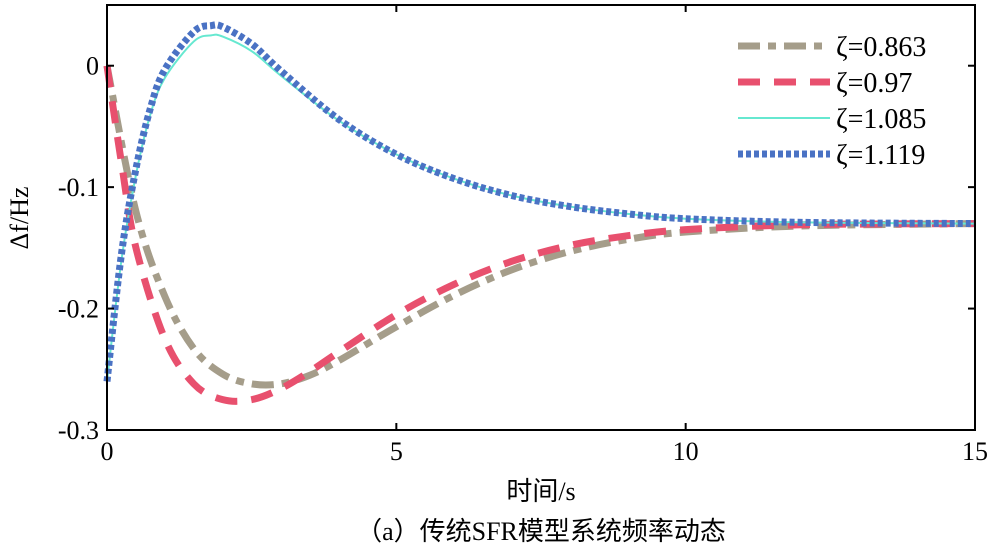  I want to click on x-tick-label: 10, so click(686, 451).